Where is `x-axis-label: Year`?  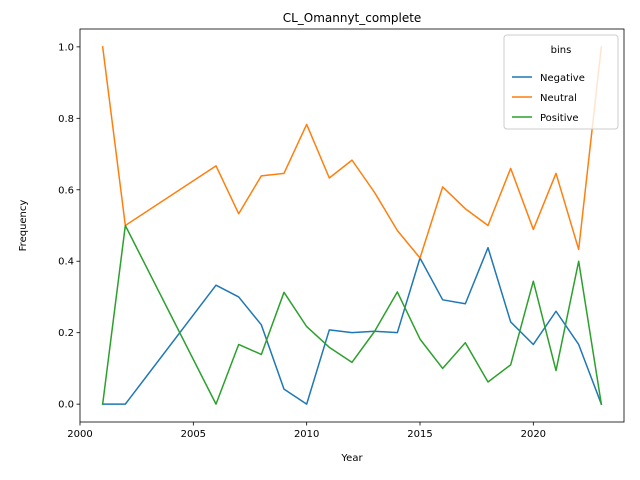
x-axis-label: Year is located at coordinates (351, 458).